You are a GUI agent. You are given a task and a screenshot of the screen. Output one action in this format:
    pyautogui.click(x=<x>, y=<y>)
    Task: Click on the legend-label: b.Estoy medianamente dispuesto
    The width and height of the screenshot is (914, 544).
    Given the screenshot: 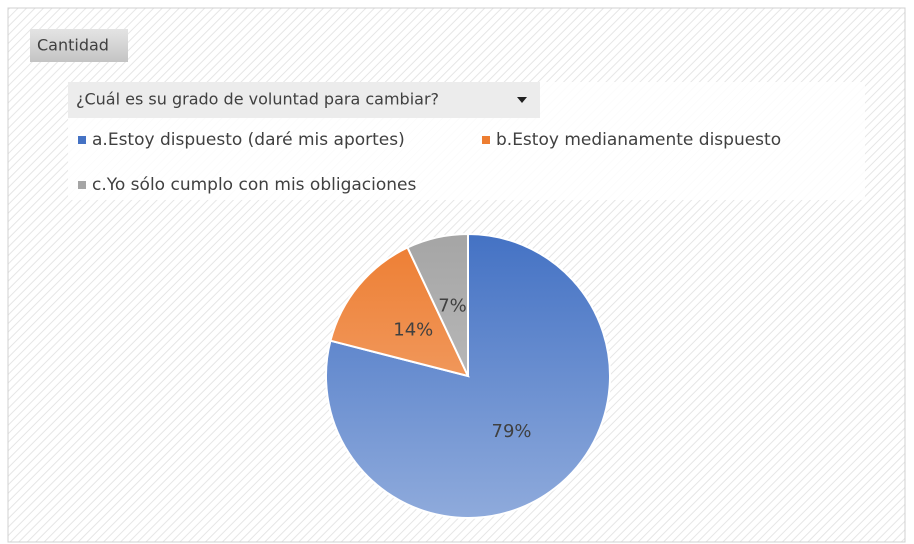 What is the action you would take?
    pyautogui.click(x=638, y=140)
    